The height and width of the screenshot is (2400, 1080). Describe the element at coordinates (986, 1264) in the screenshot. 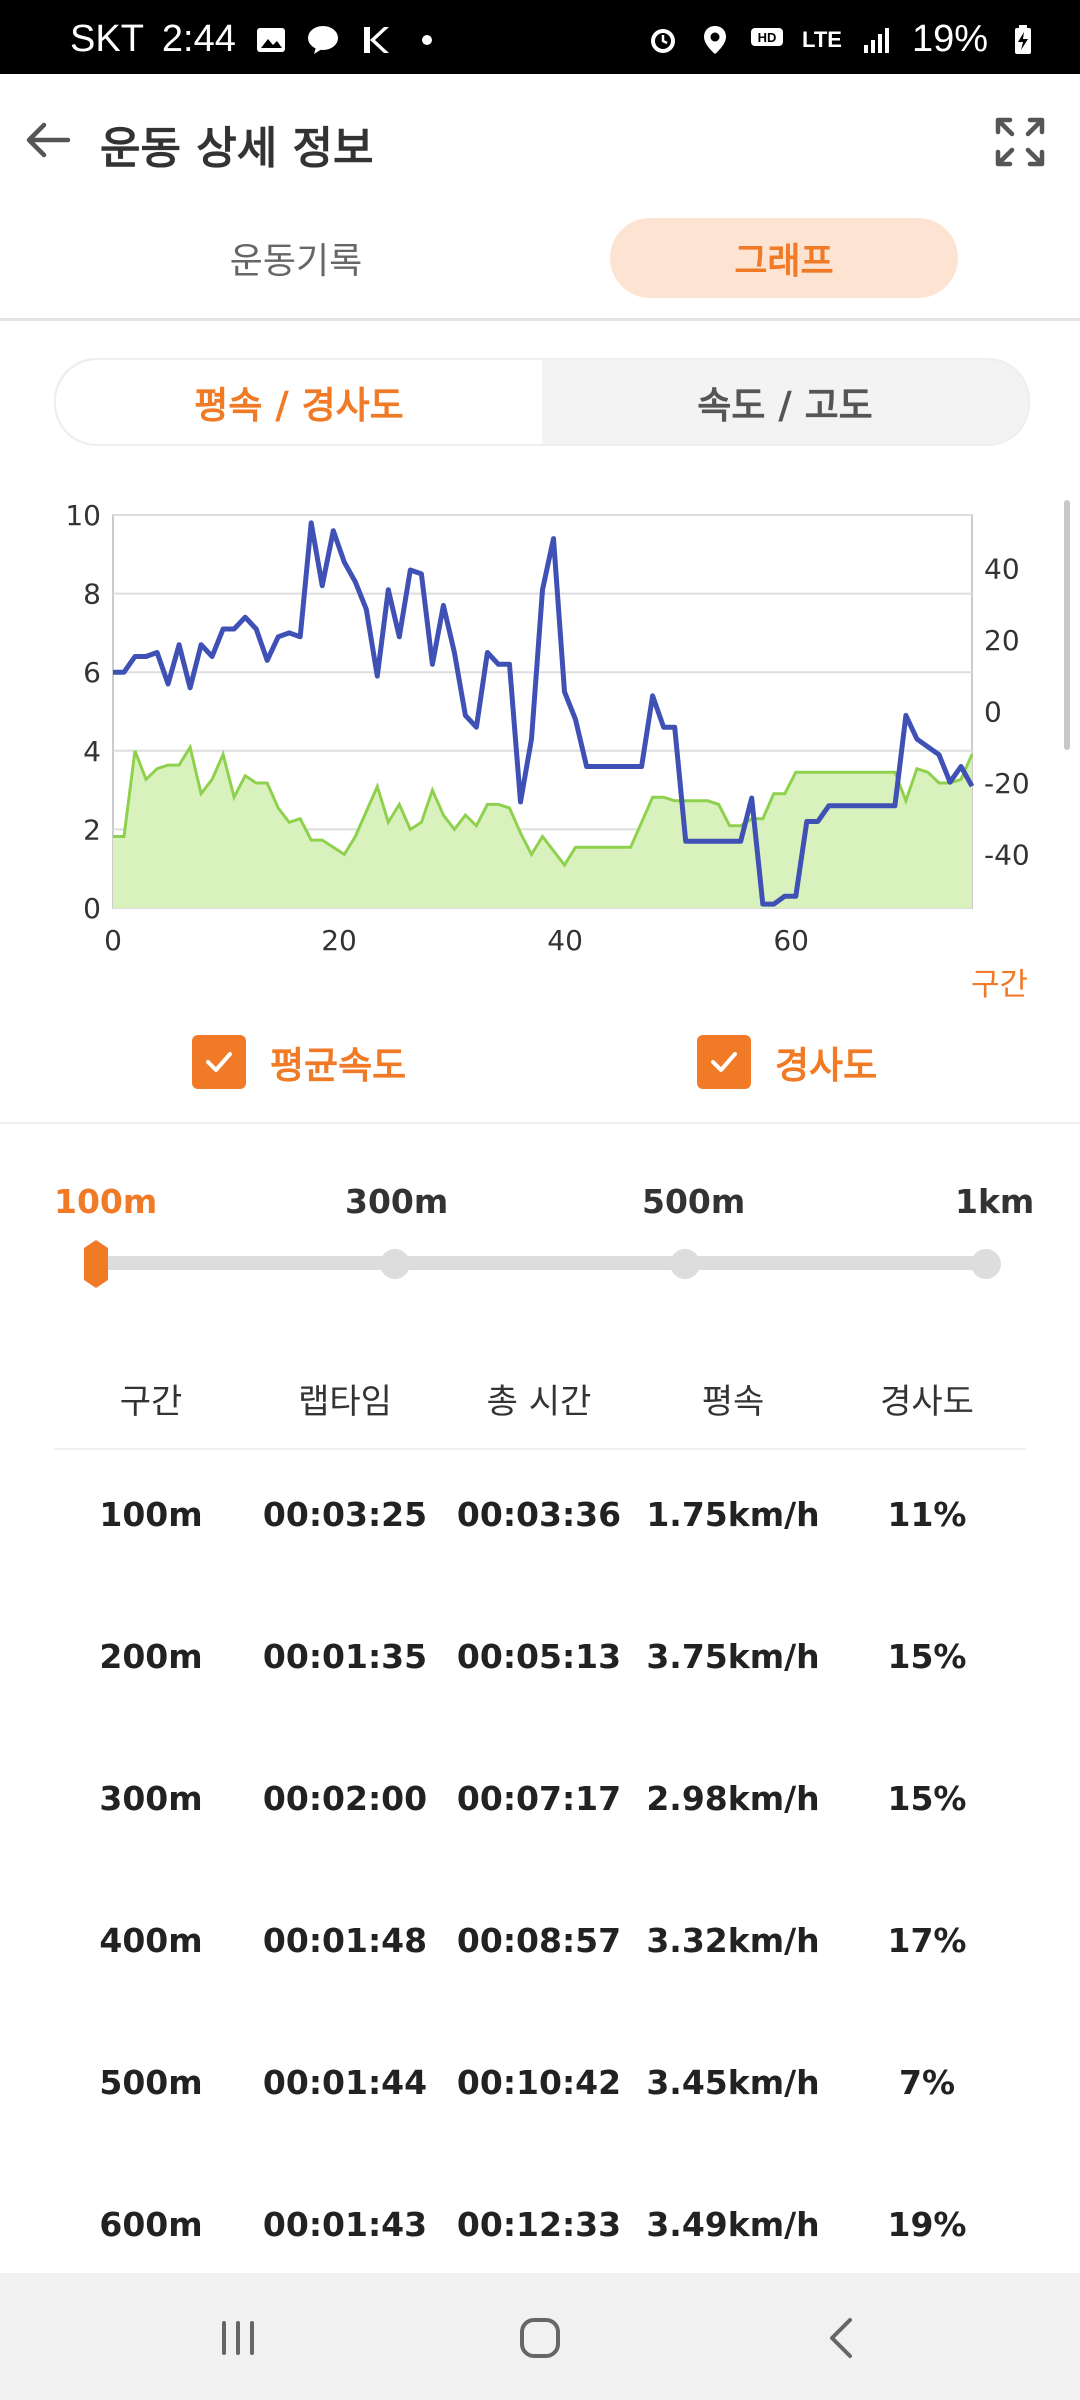

I see `slider-stop-1km` at that location.